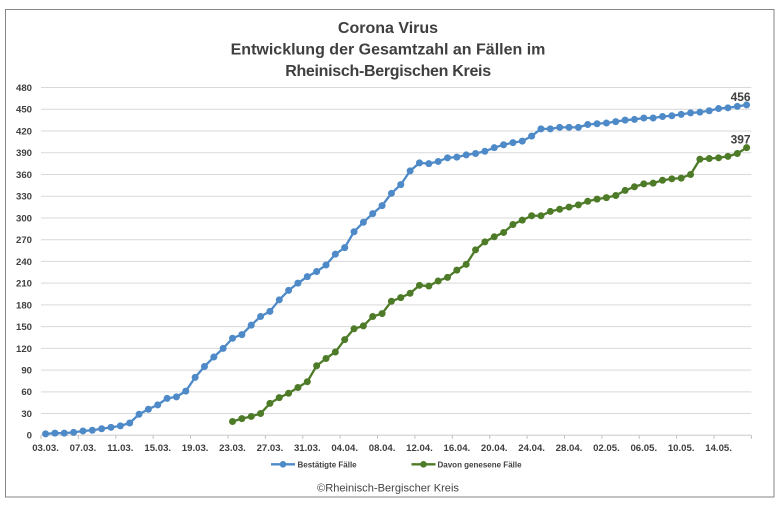  Describe the element at coordinates (388, 28) in the screenshot. I see `svg-text: Corona Virus` at that location.